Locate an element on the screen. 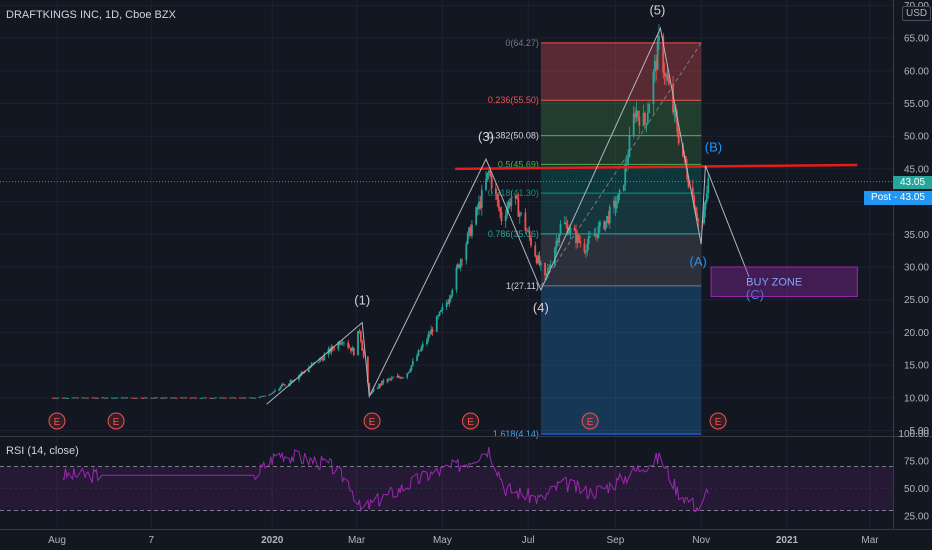  fib-level-label: 1.618(4.14) is located at coordinates (516, 434).